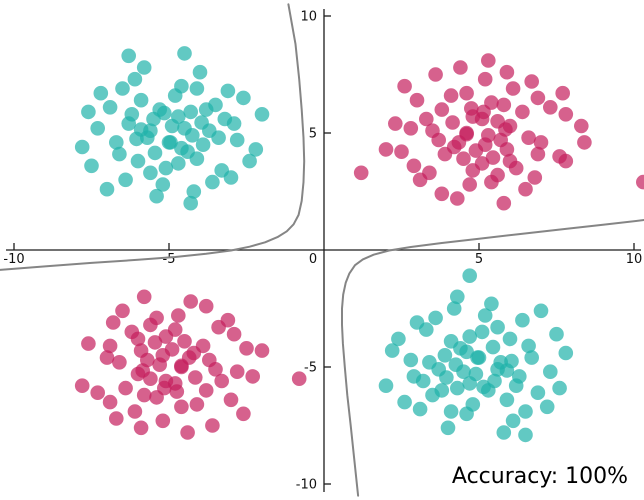 This screenshot has height=500, width=644. What do you see at coordinates (308, 17) in the screenshot?
I see `y-tick-label: 10` at bounding box center [308, 17].